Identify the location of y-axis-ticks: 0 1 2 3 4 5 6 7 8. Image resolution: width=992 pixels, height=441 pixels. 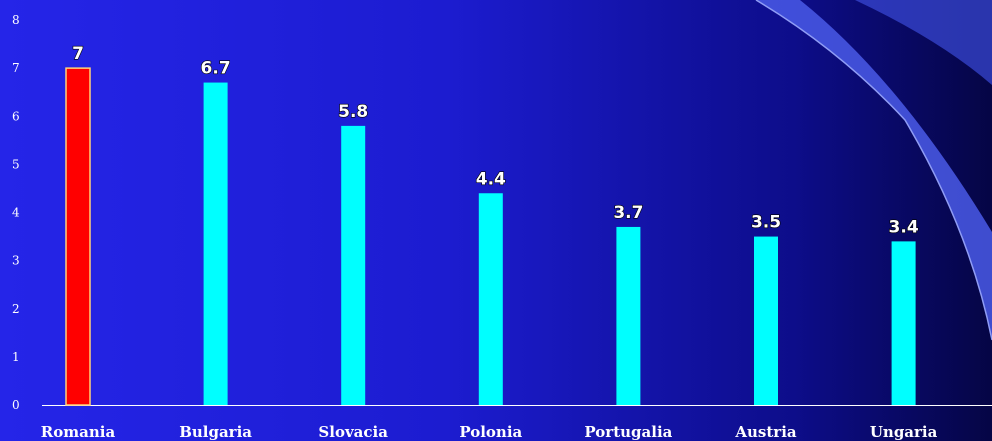
(16, 212).